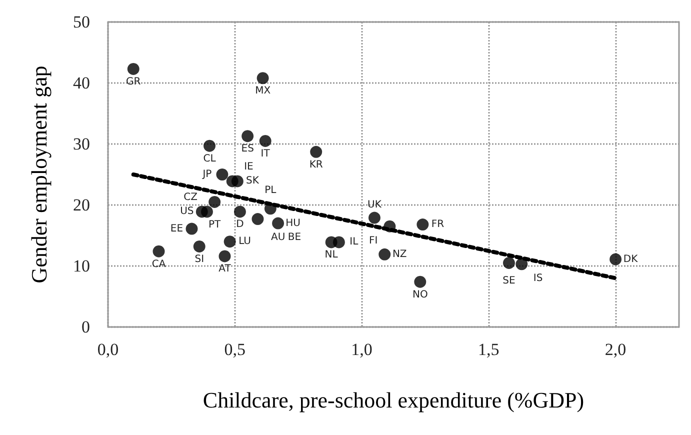 The width and height of the screenshot is (691, 435). I want to click on annotation: JP, so click(207, 174).